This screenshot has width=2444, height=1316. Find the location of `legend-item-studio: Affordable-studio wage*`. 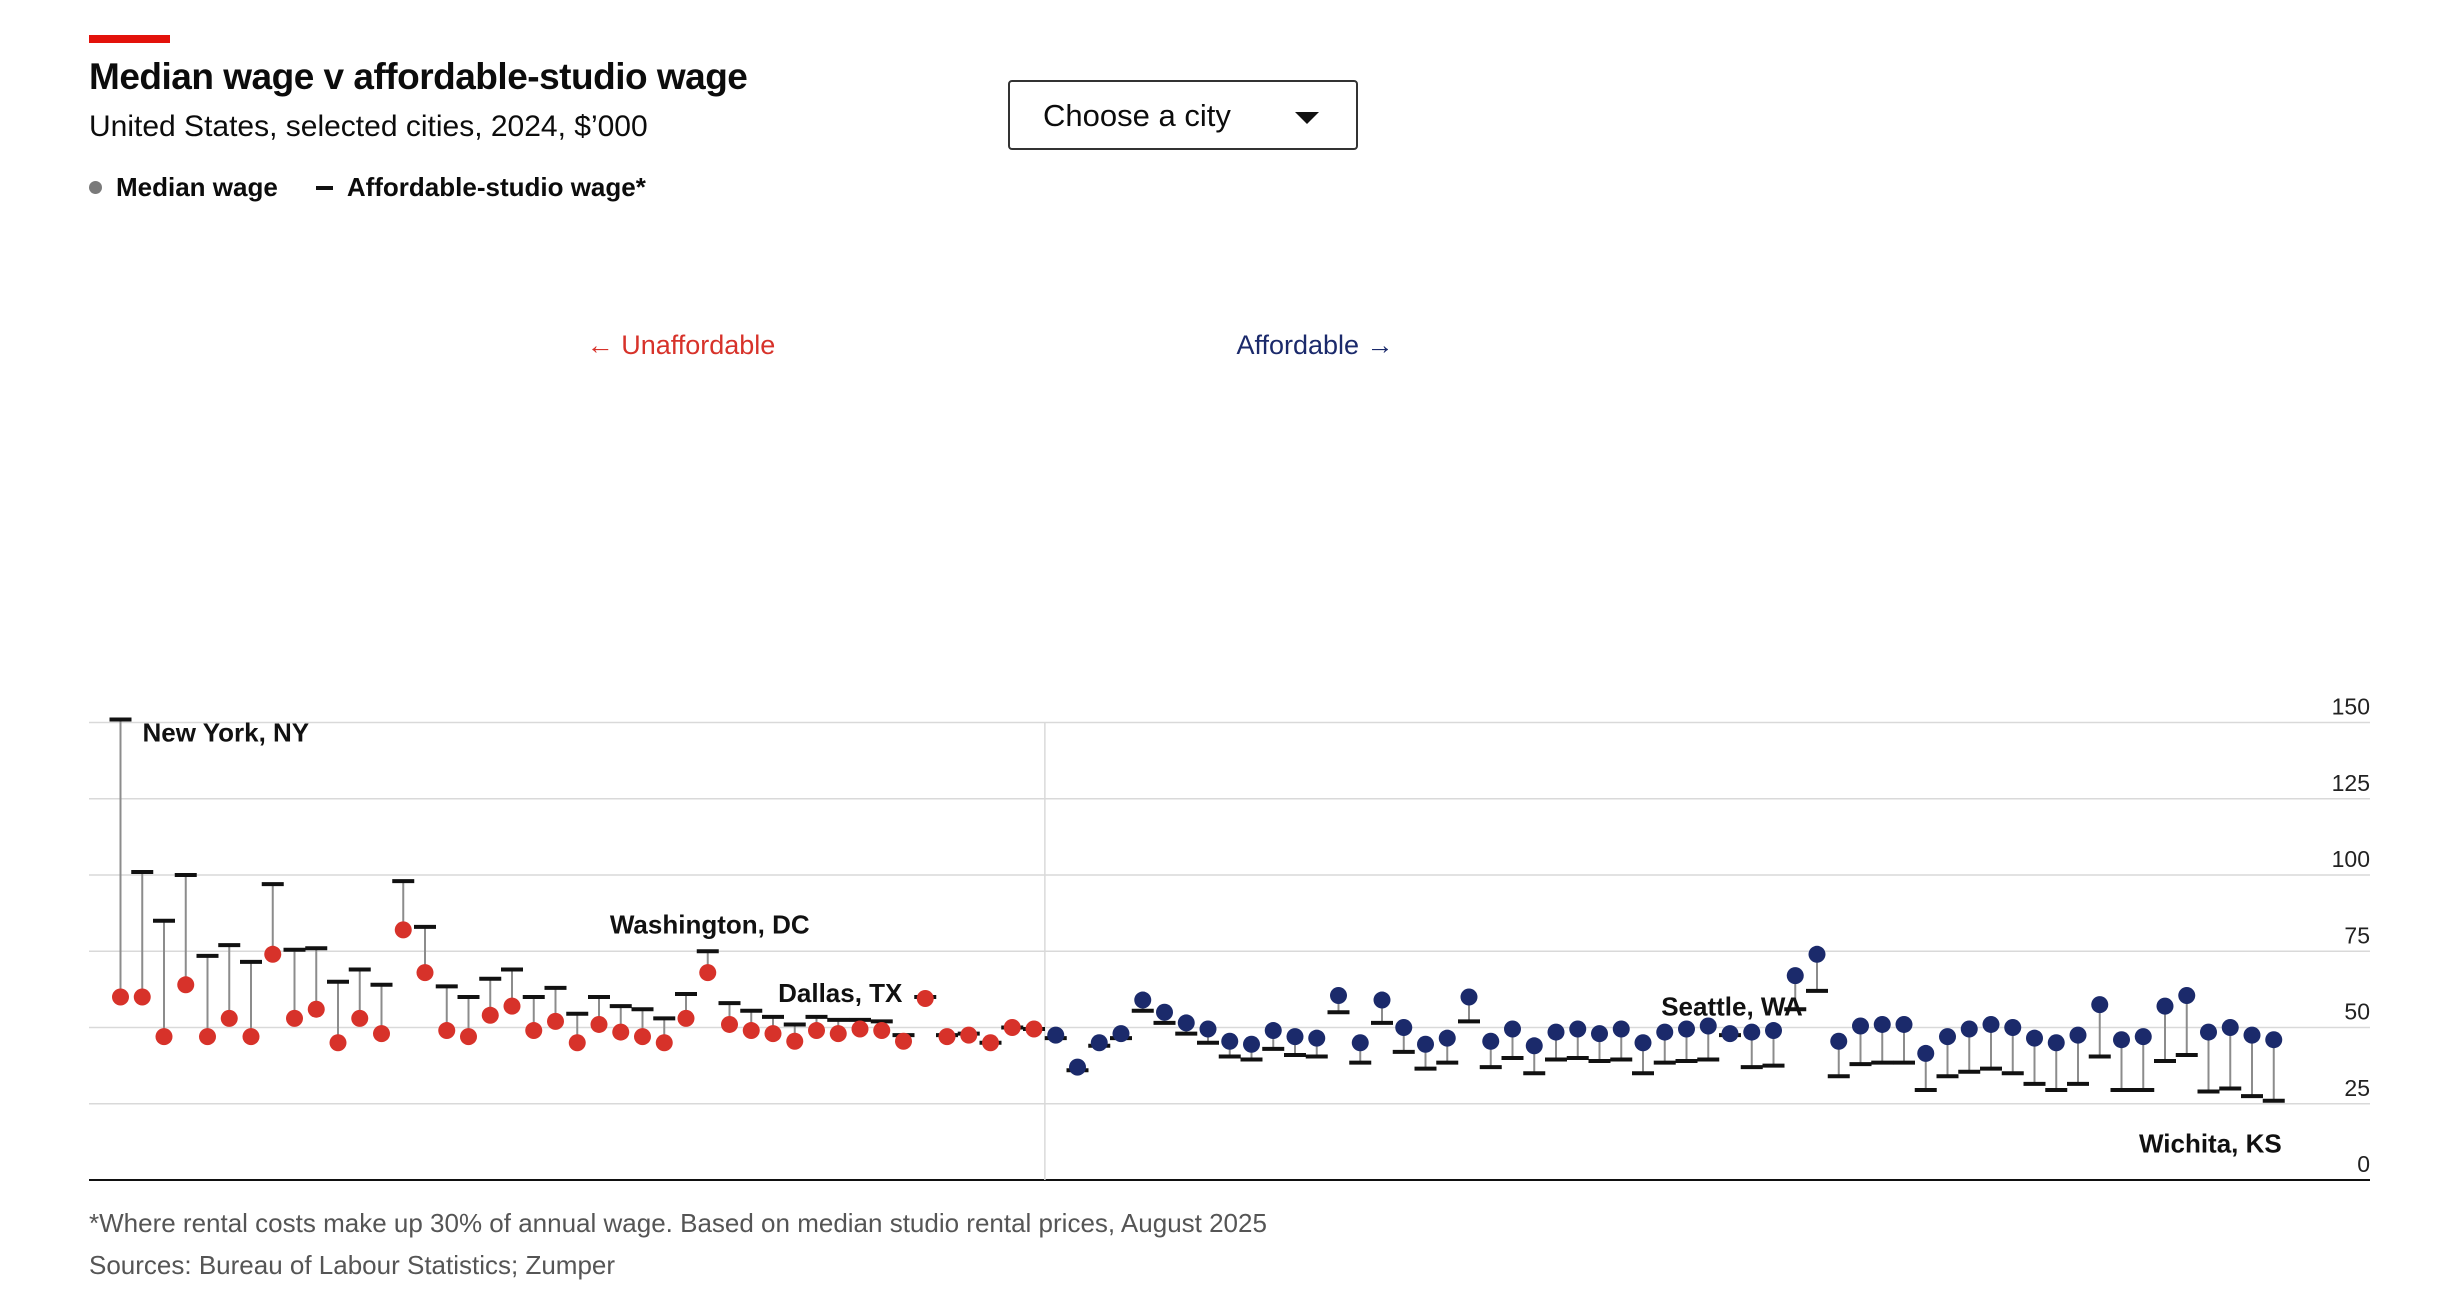

legend-item-studio: Affordable-studio wage* is located at coordinates (480, 187).